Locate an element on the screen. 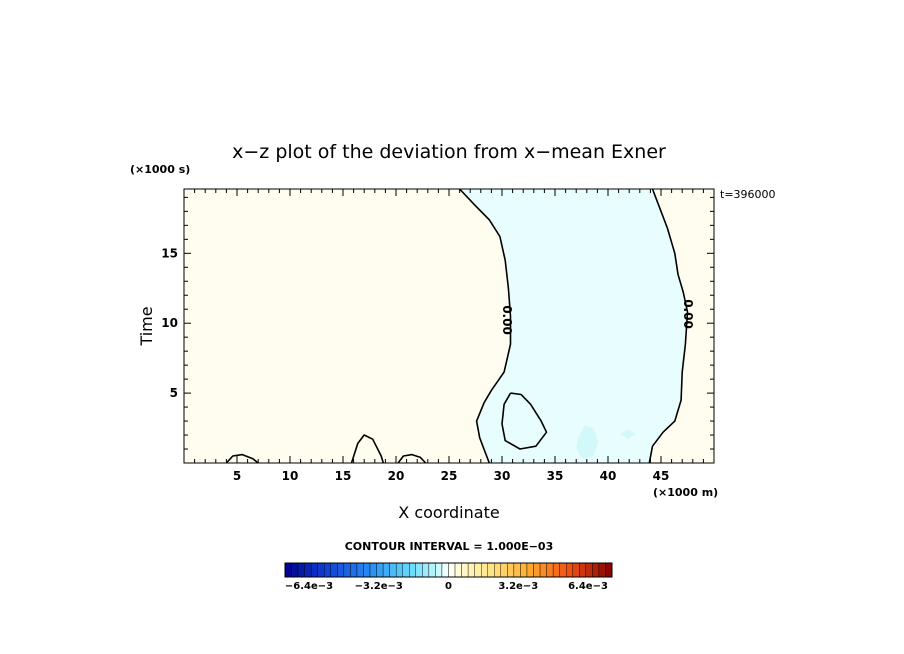 This screenshot has height=654, width=904. y-tick-label: 10 is located at coordinates (169, 323).